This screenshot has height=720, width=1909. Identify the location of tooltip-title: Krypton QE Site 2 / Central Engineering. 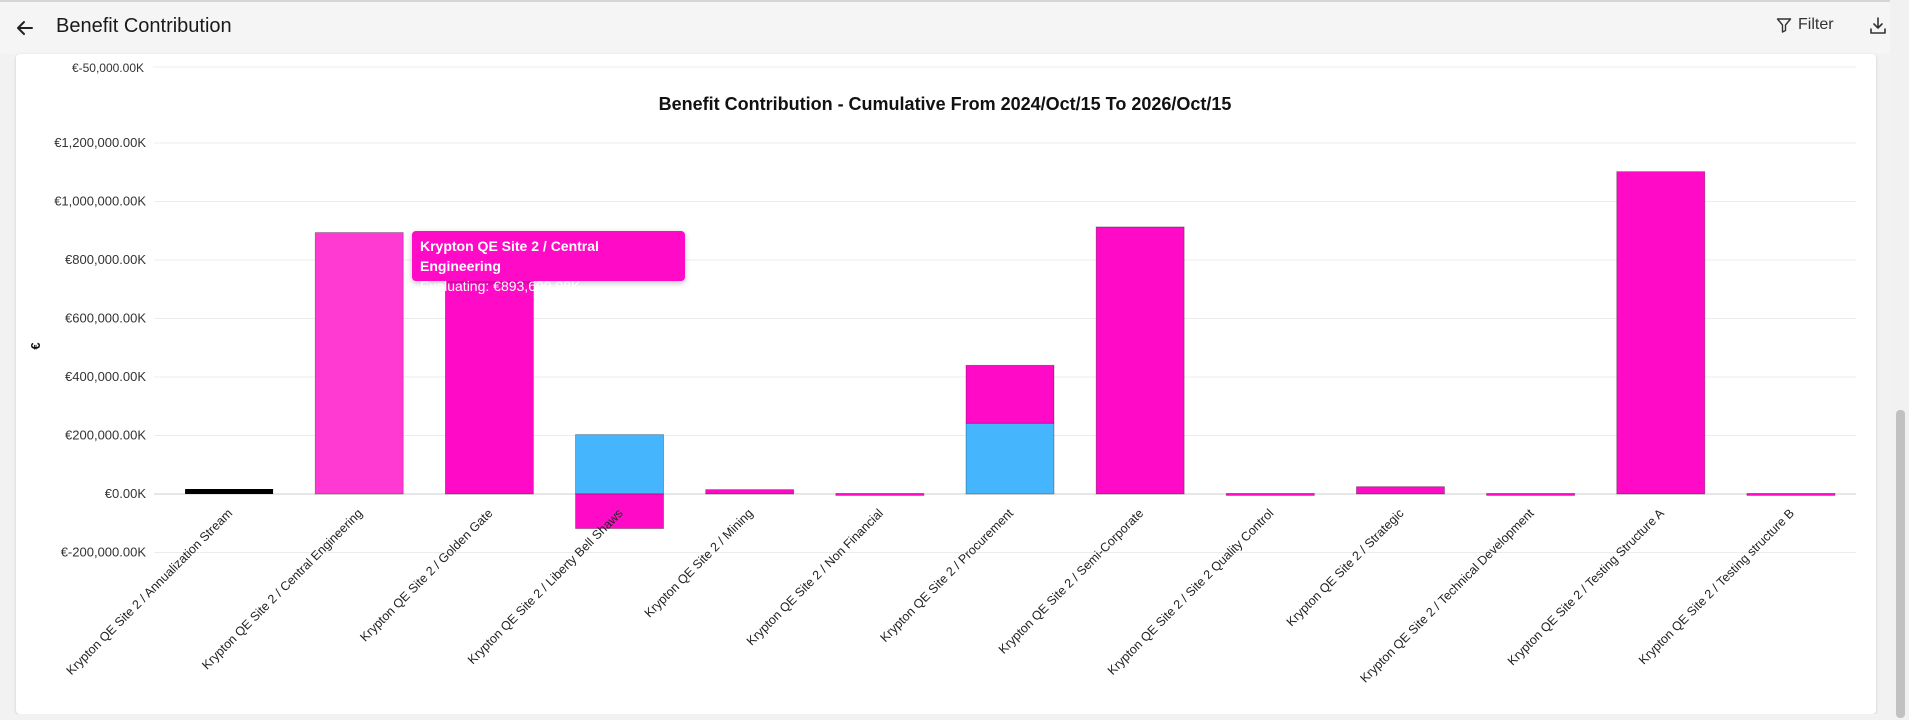
(509, 256).